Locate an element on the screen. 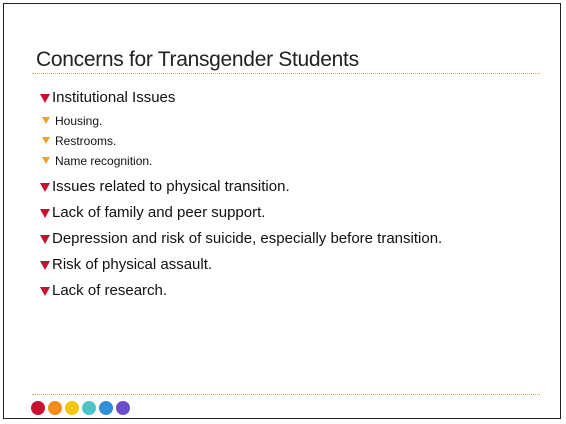  sub-bullet: Housing. is located at coordinates (257, 121).